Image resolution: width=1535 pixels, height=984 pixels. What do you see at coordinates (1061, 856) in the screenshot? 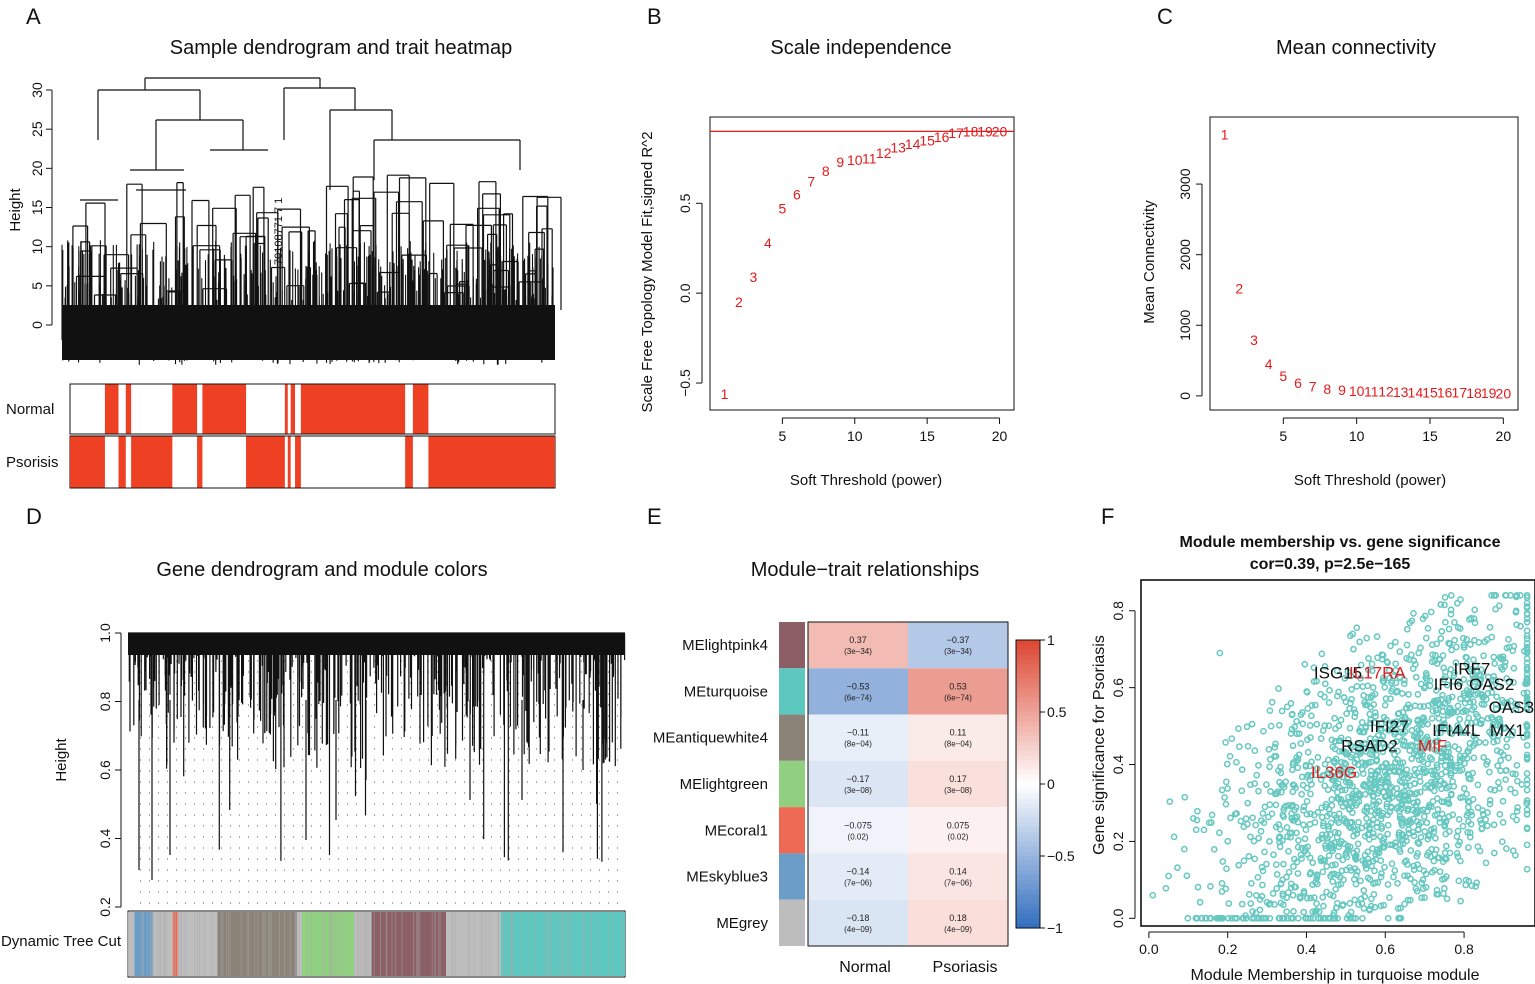
I see `e-scale-tick-label: −0.5` at bounding box center [1061, 856].